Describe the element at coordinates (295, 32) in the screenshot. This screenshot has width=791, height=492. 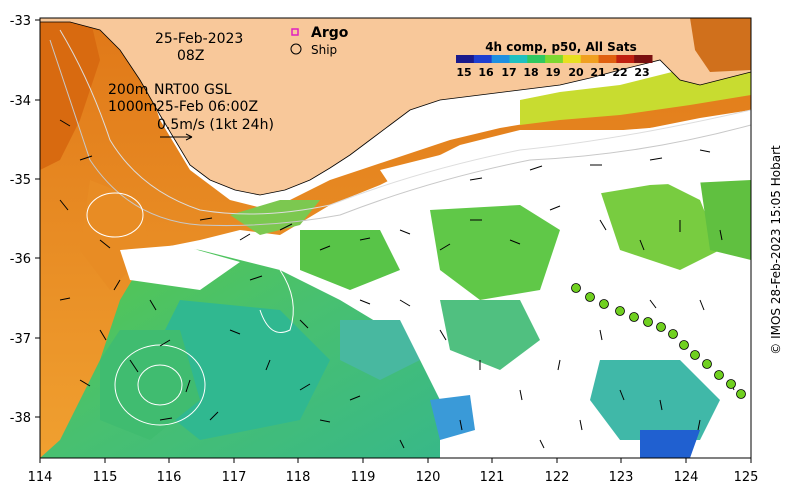
I see `argo-icon` at that location.